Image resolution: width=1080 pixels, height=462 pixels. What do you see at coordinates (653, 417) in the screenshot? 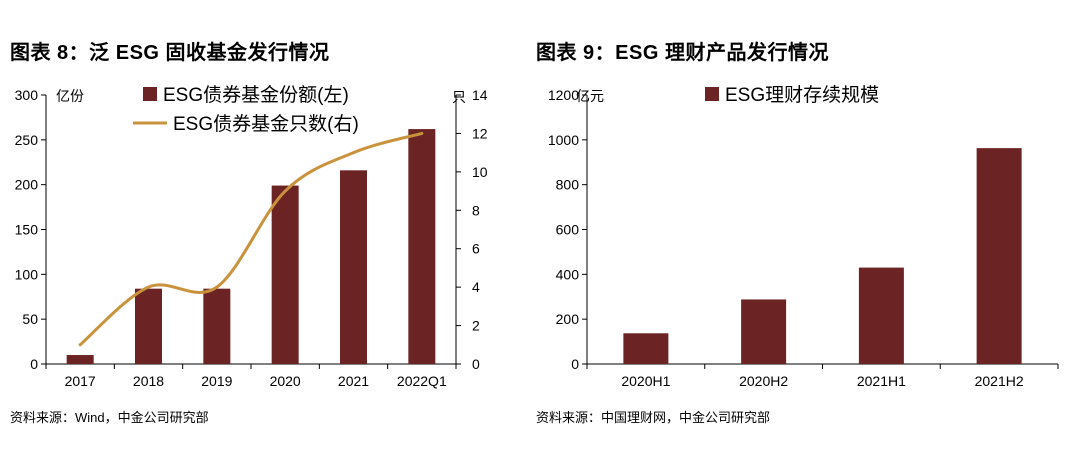
I see `figure-9-source: 资料来源：中国理财网，中金公司研究部` at bounding box center [653, 417].